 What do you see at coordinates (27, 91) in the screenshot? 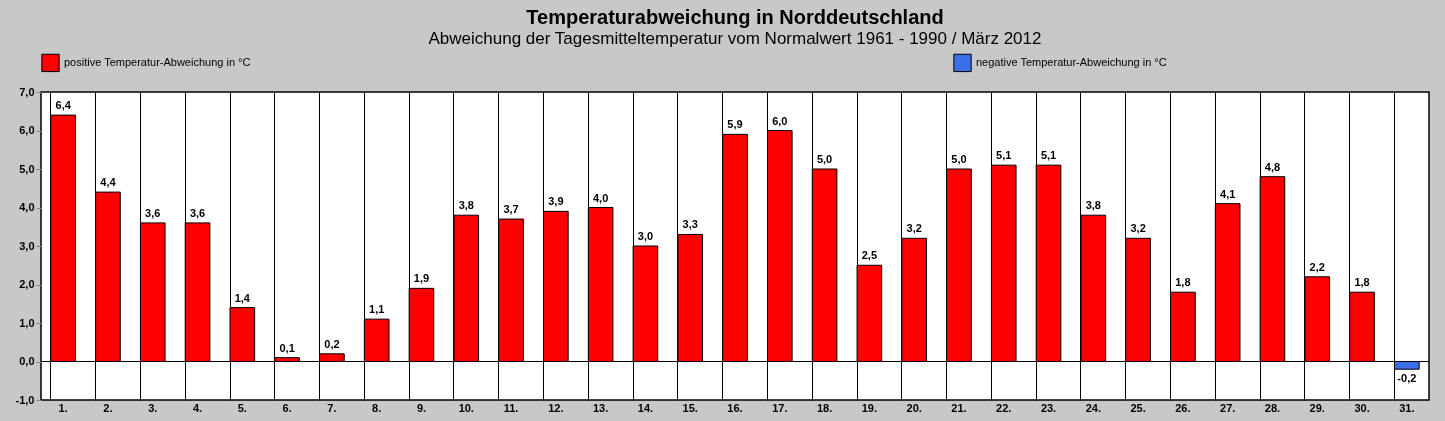
I see `y-tick-label: 7,0` at bounding box center [27, 91].